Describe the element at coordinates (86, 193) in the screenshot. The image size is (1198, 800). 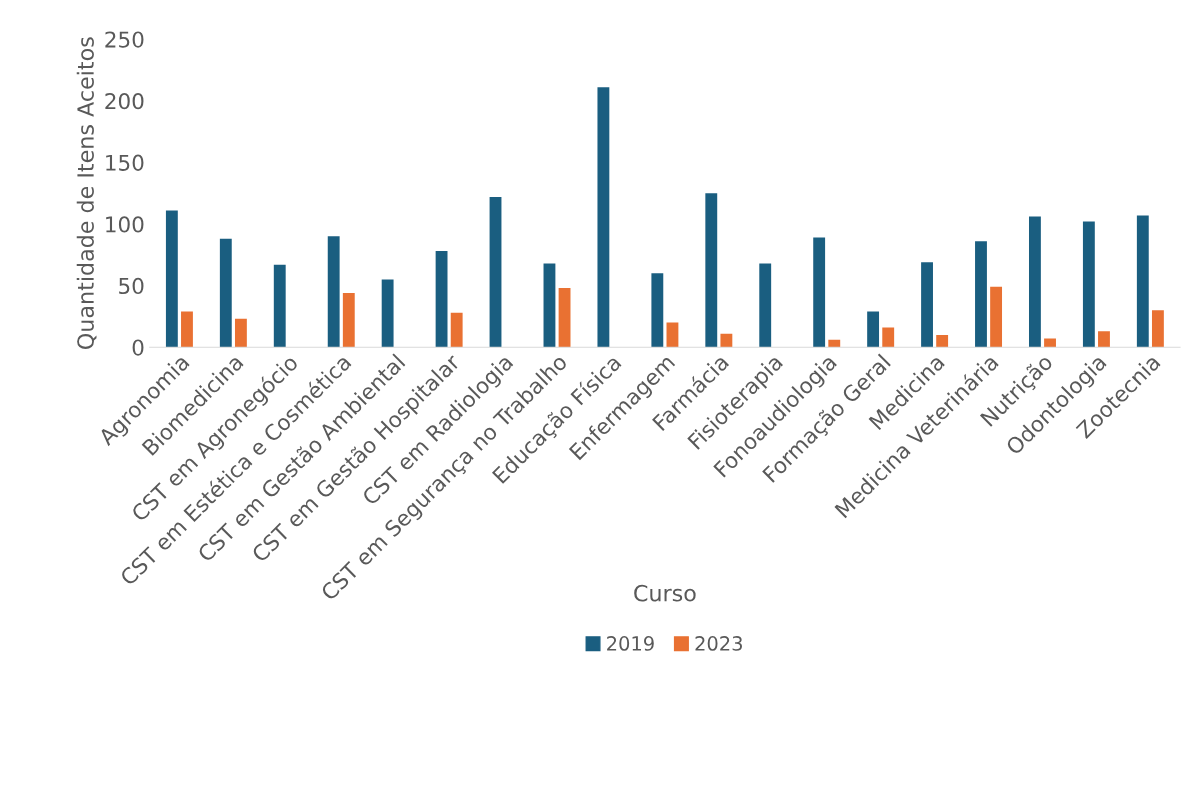
I see `y-axis-title: Quantidade de Itens Aceitos` at that location.